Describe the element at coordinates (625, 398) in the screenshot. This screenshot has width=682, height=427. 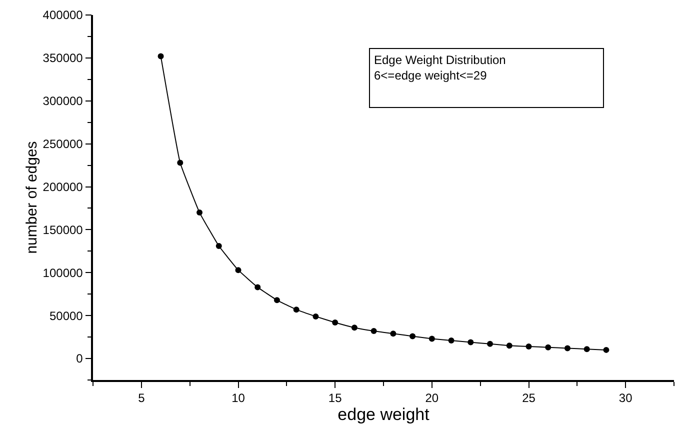
I see `x-tick-label: 30` at that location.